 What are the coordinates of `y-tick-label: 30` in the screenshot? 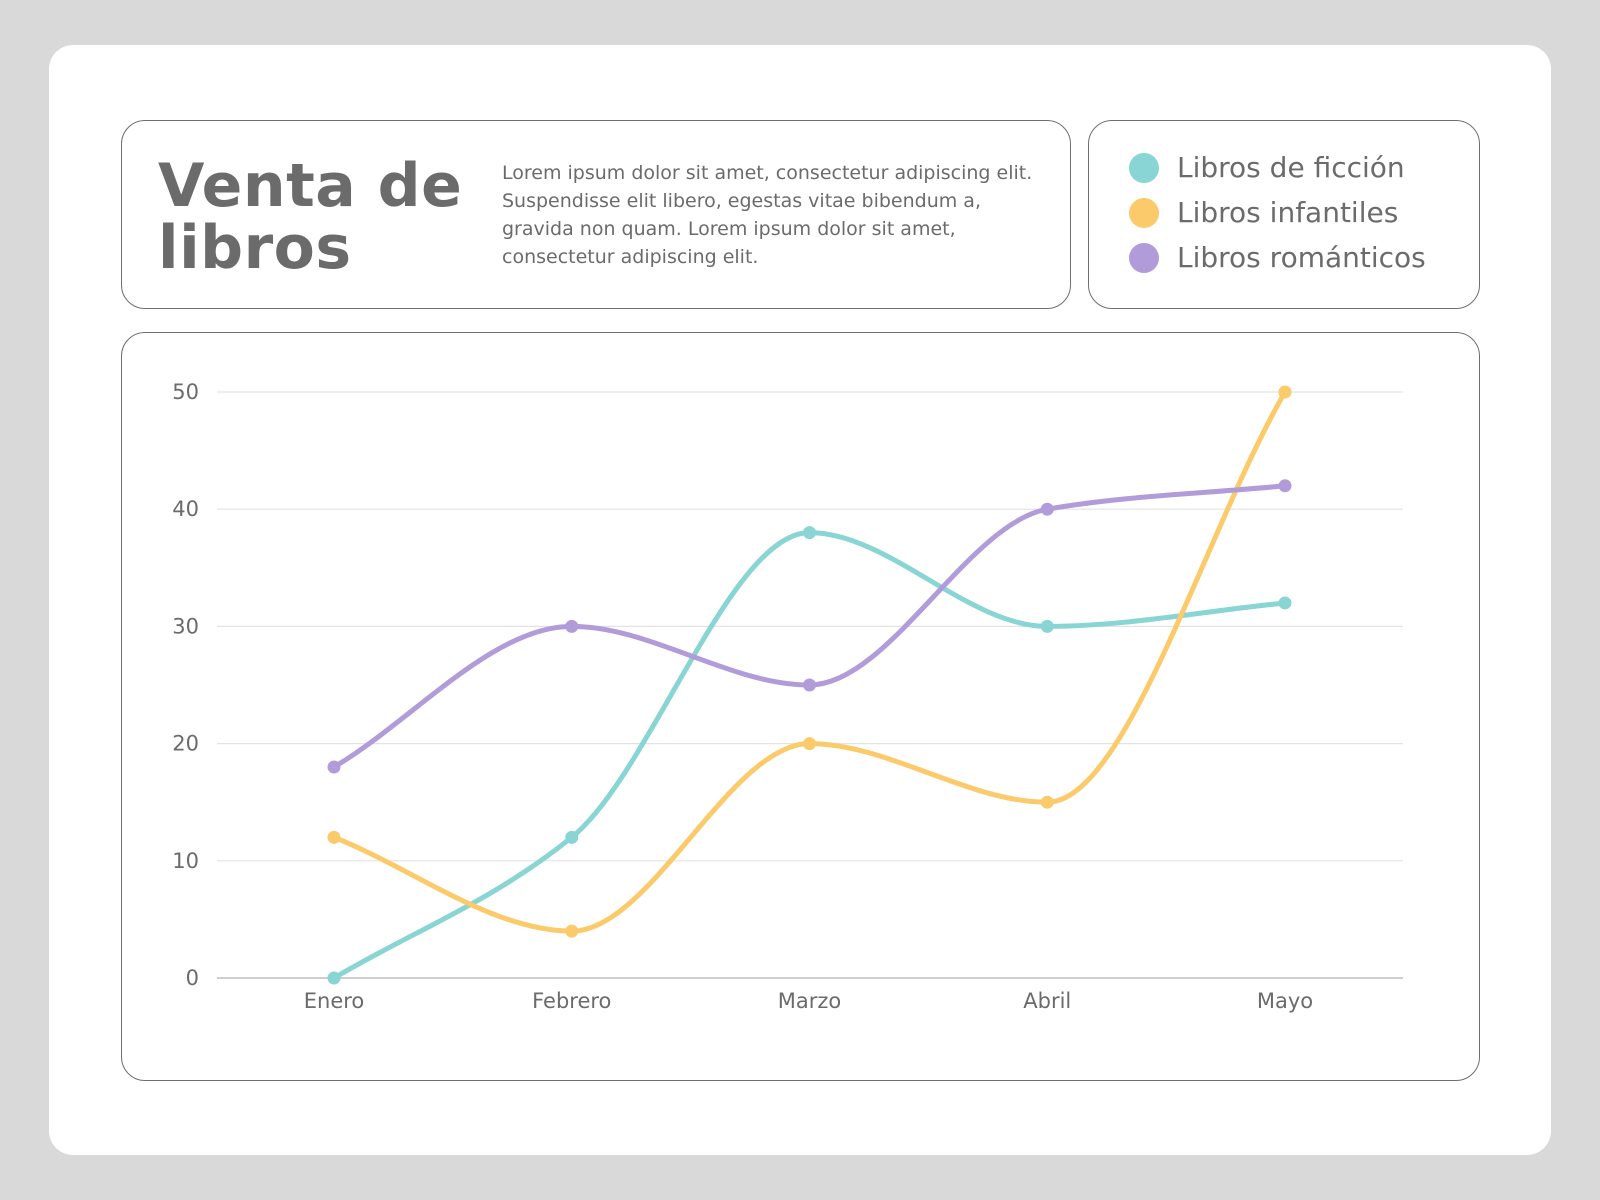 It's located at (185, 626).